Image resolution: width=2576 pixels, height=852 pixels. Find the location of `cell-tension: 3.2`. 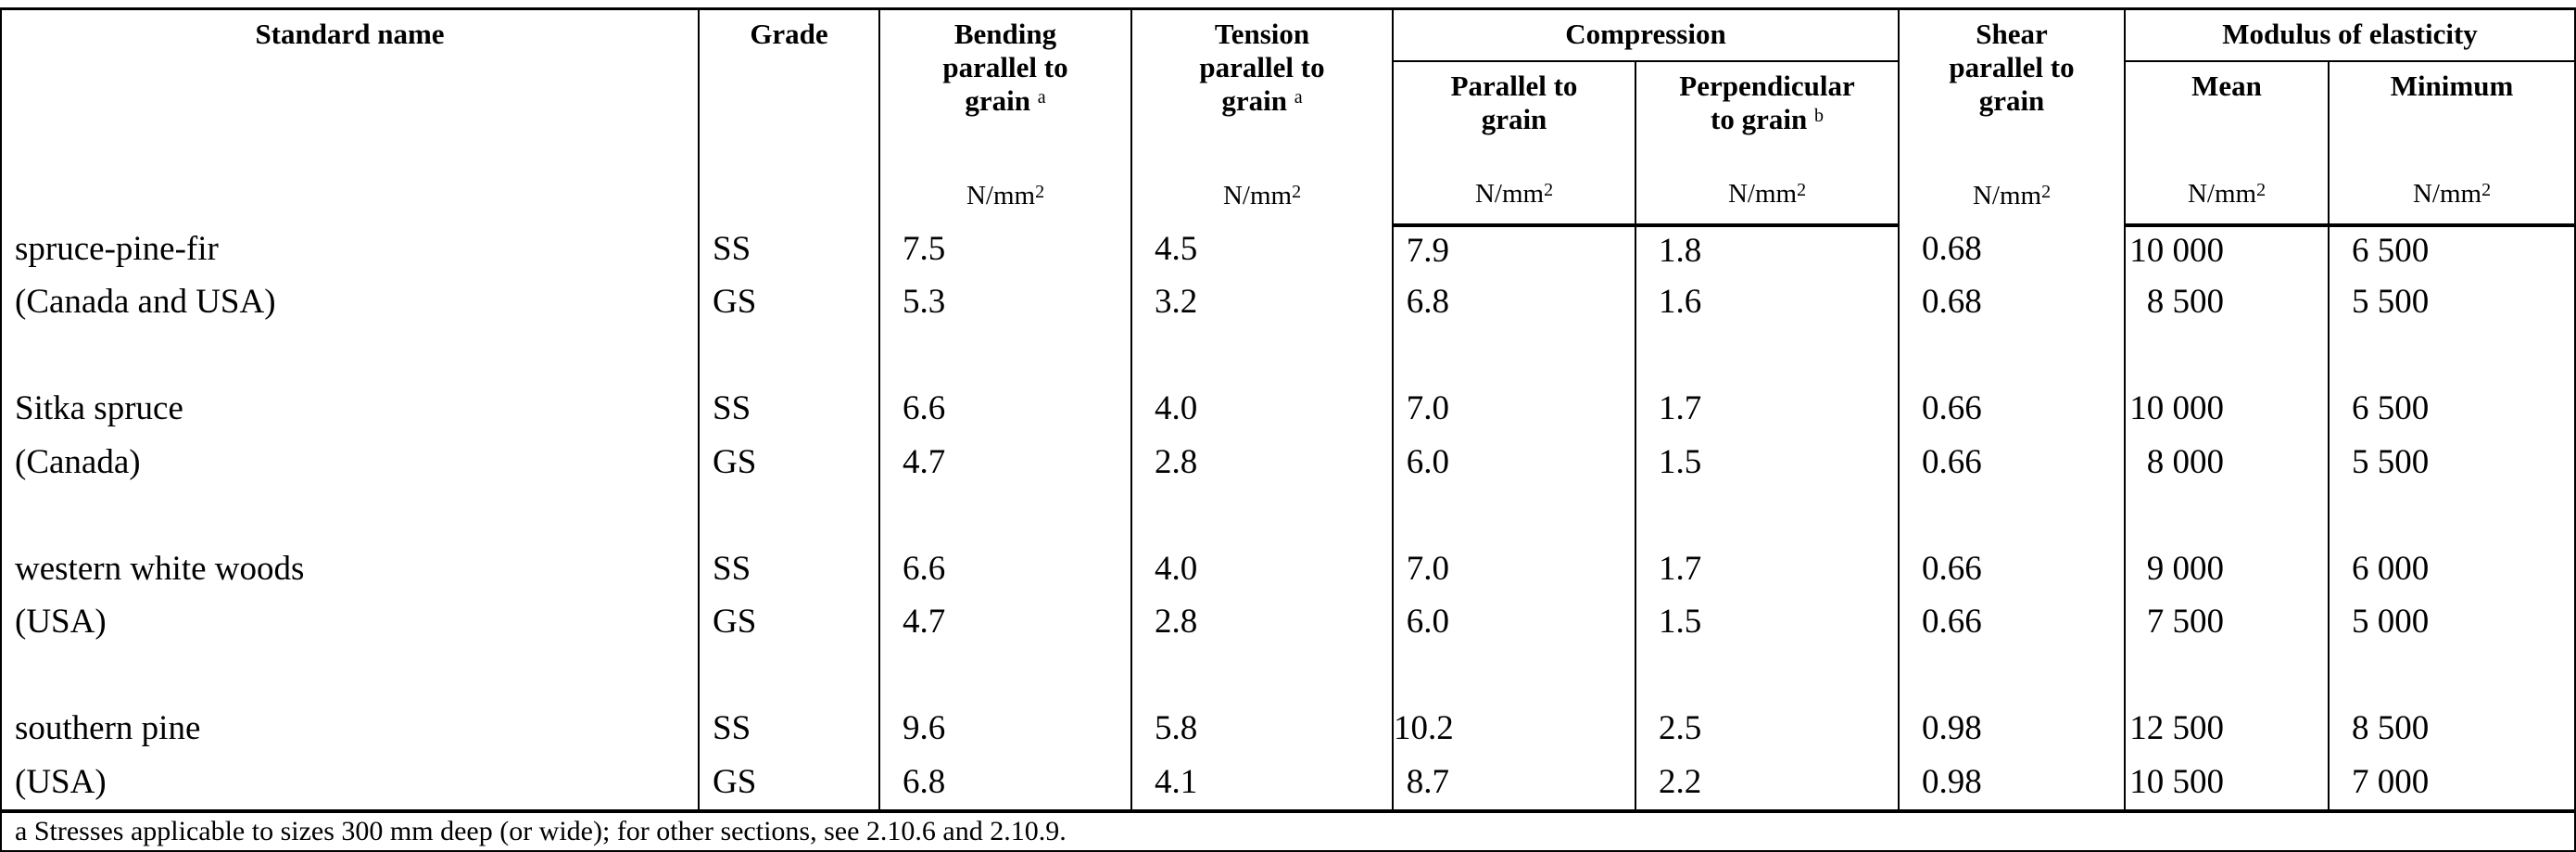

cell-tension: 3.2 is located at coordinates (1262, 305).